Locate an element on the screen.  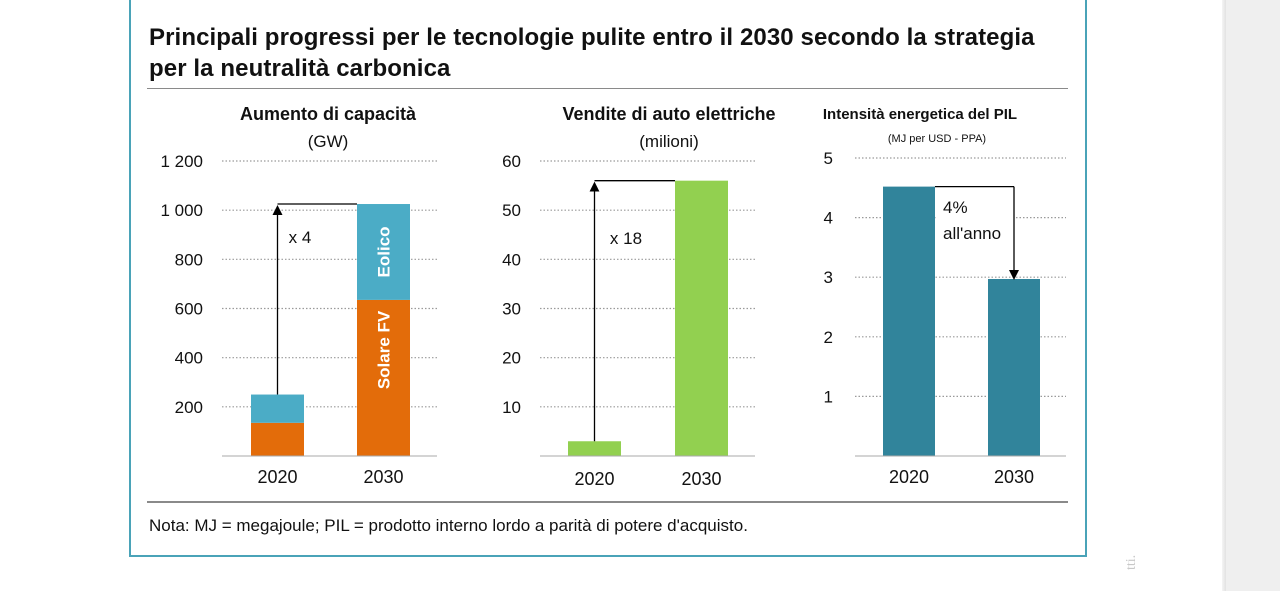
y-tick-label: 40 is located at coordinates (511, 259).